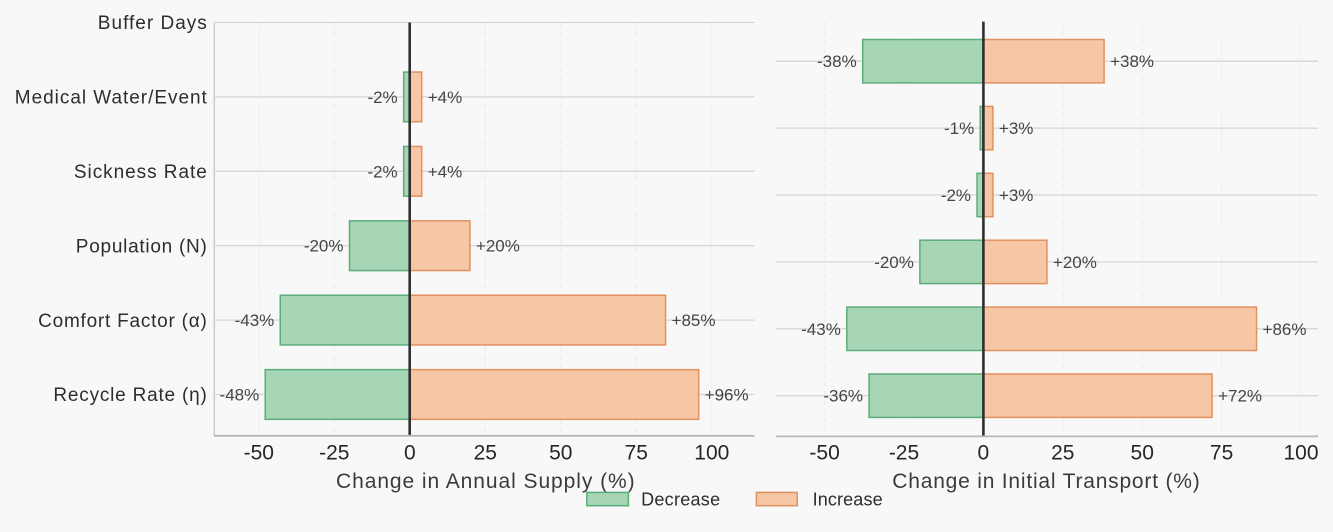 This screenshot has width=1333, height=532. What do you see at coordinates (240, 394) in the screenshot?
I see `svg-text: -48%` at bounding box center [240, 394].